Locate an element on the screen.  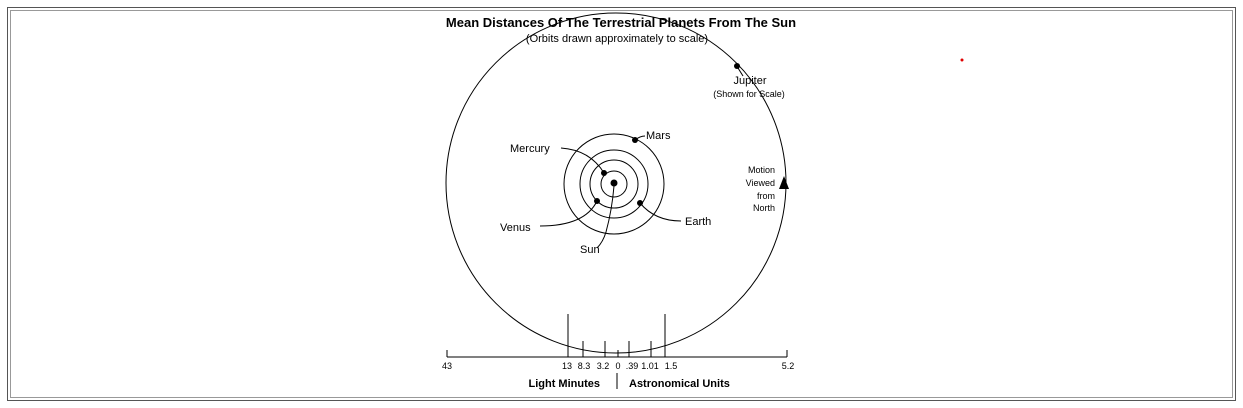
diagram-subtitle: (Orbits drawn approximately to scale) is located at coordinates (617, 39).